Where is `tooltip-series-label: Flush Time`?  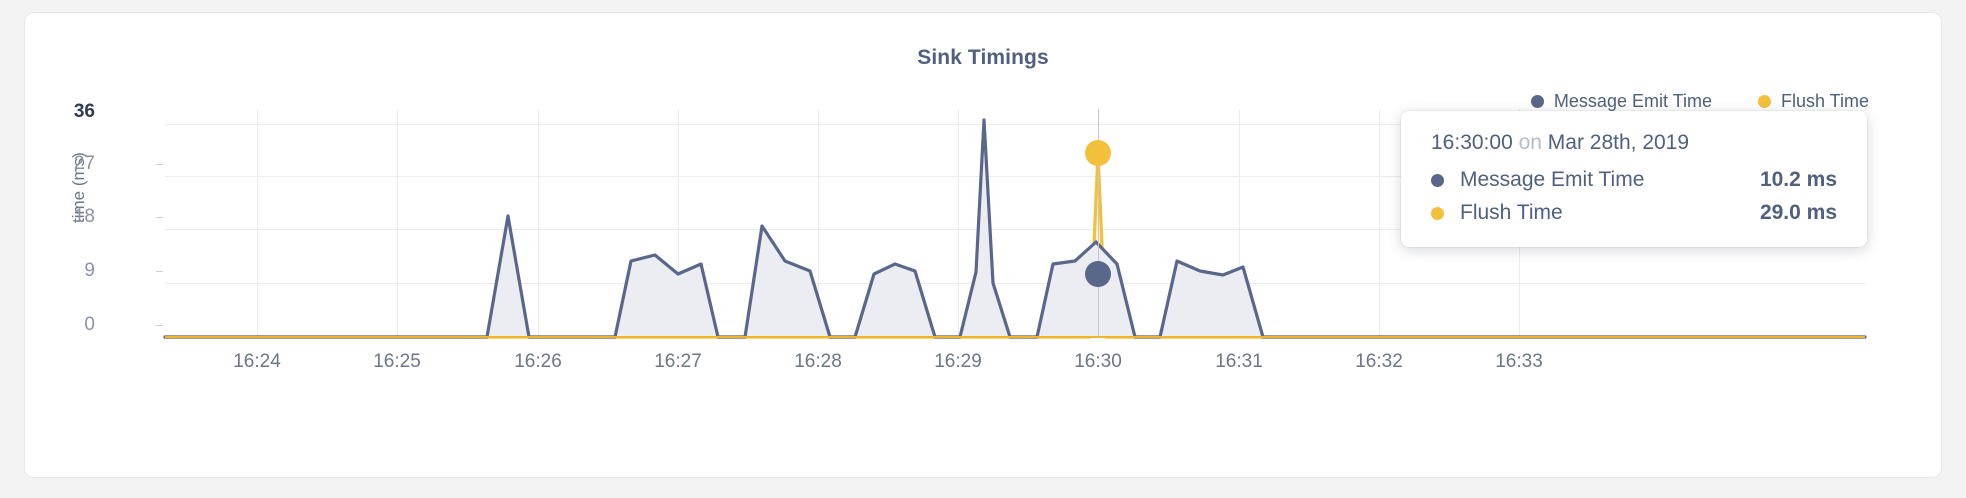
tooltip-series-label: Flush Time is located at coordinates (1511, 212).